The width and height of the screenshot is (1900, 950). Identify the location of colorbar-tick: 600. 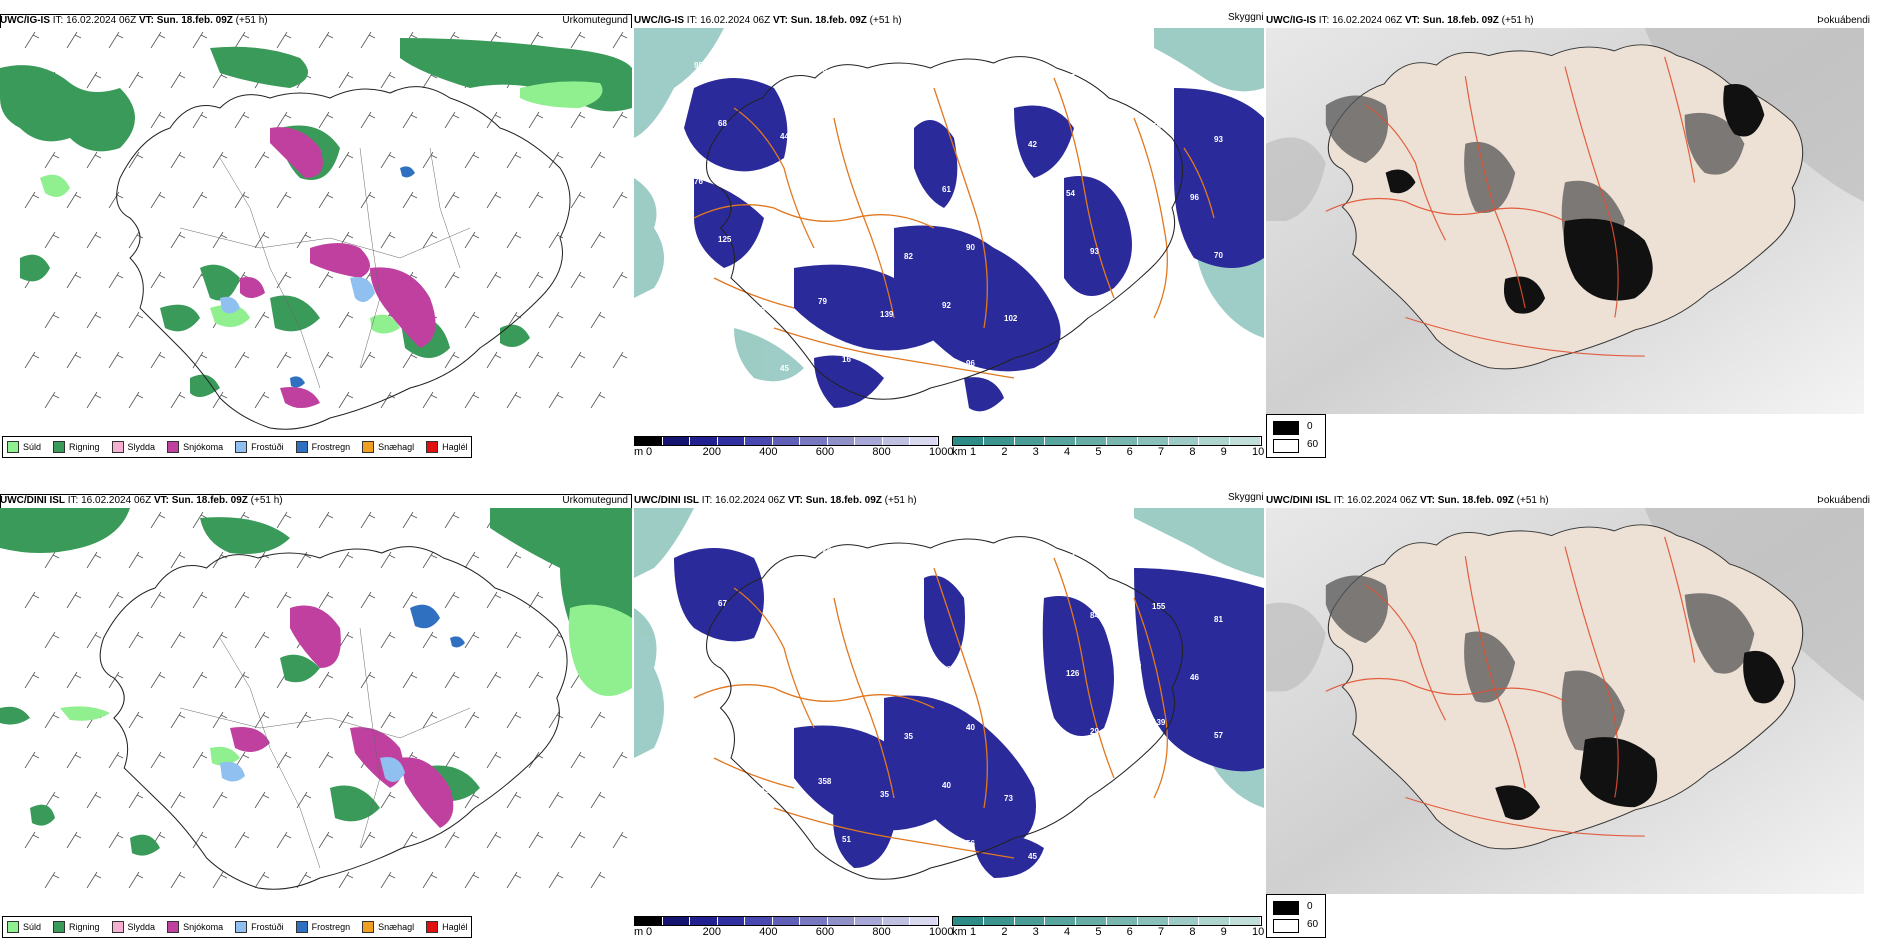
(825, 452).